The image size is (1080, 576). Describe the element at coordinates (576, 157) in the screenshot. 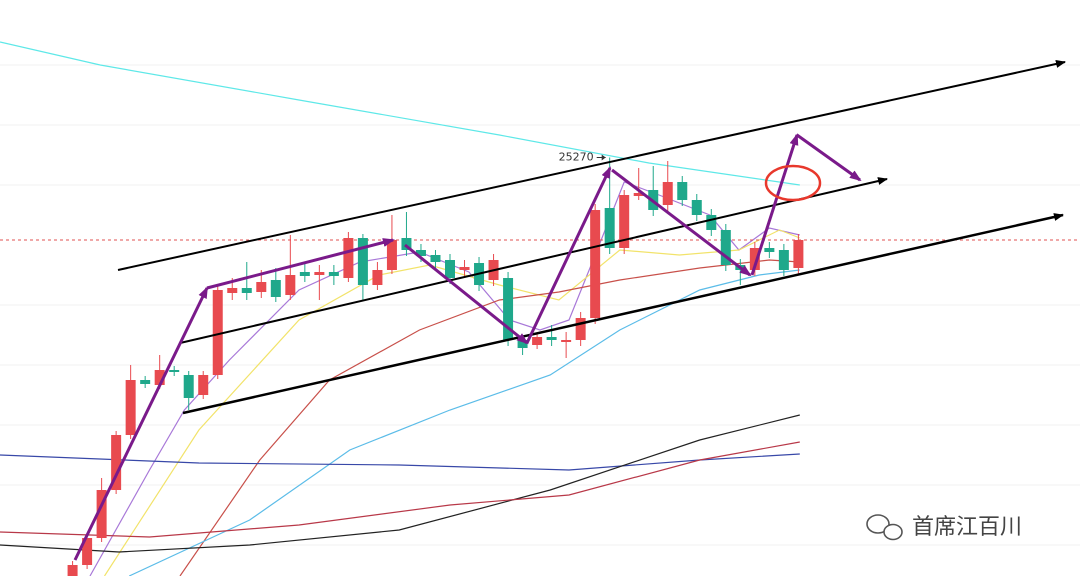

I see `high-label: 25270` at that location.